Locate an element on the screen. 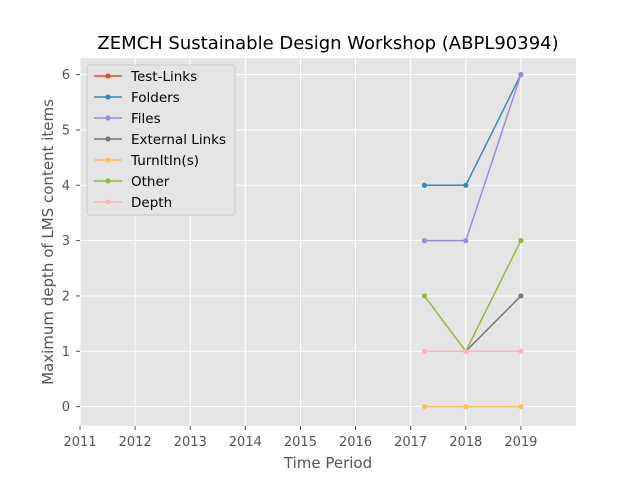 Image resolution: width=640 pixels, height=480 pixels. legend-label: External Links is located at coordinates (178, 140).